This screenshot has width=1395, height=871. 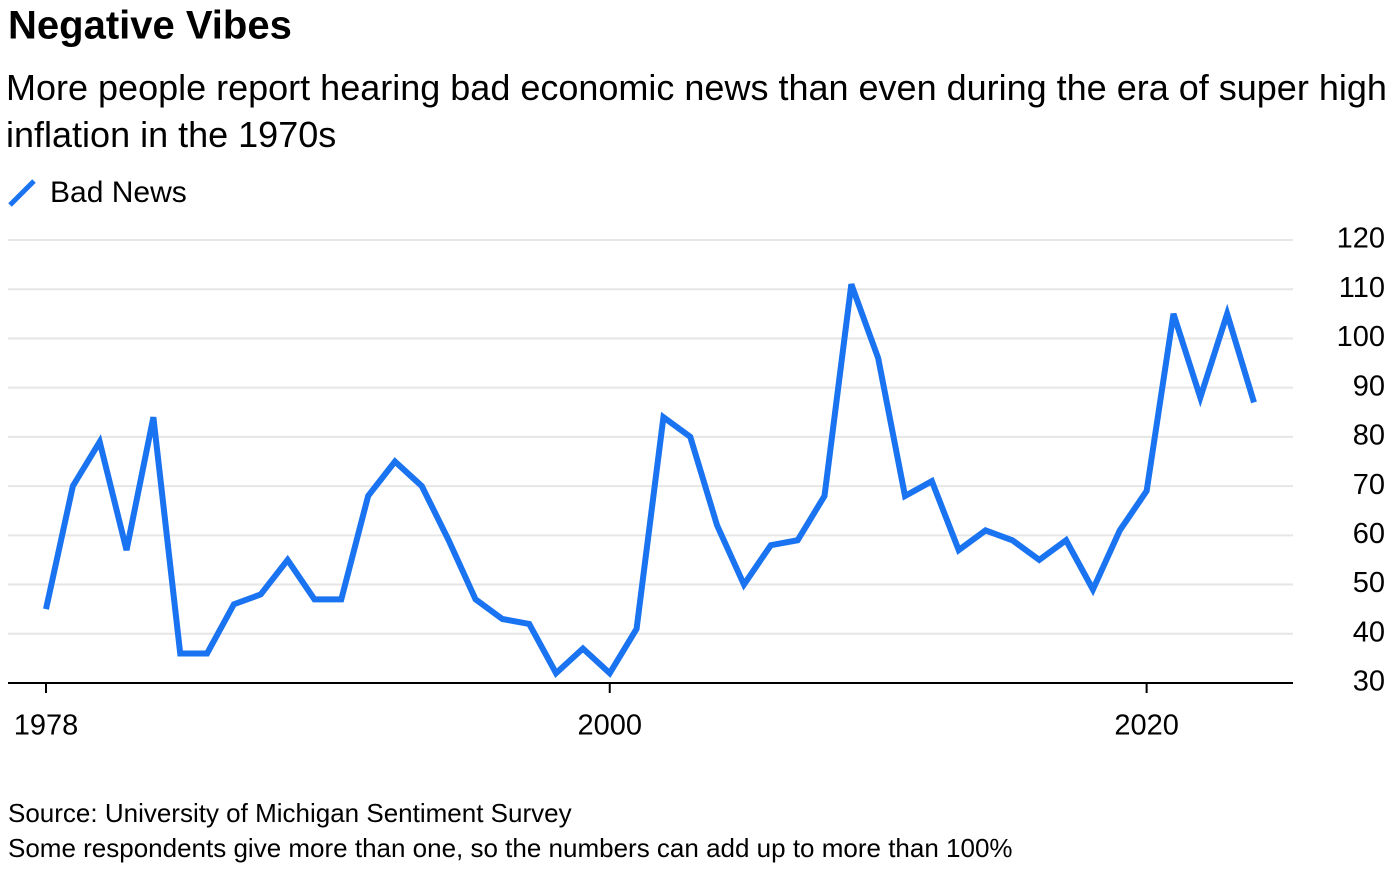 I want to click on y-tick-label: 30, so click(x=1369, y=682).